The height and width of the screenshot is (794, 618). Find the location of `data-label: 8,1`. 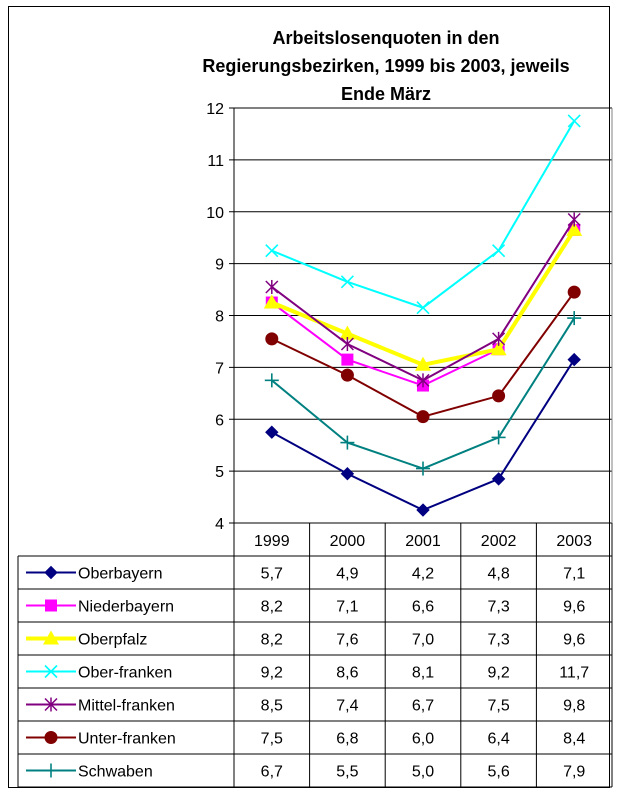

data-label: 8,1 is located at coordinates (423, 673).